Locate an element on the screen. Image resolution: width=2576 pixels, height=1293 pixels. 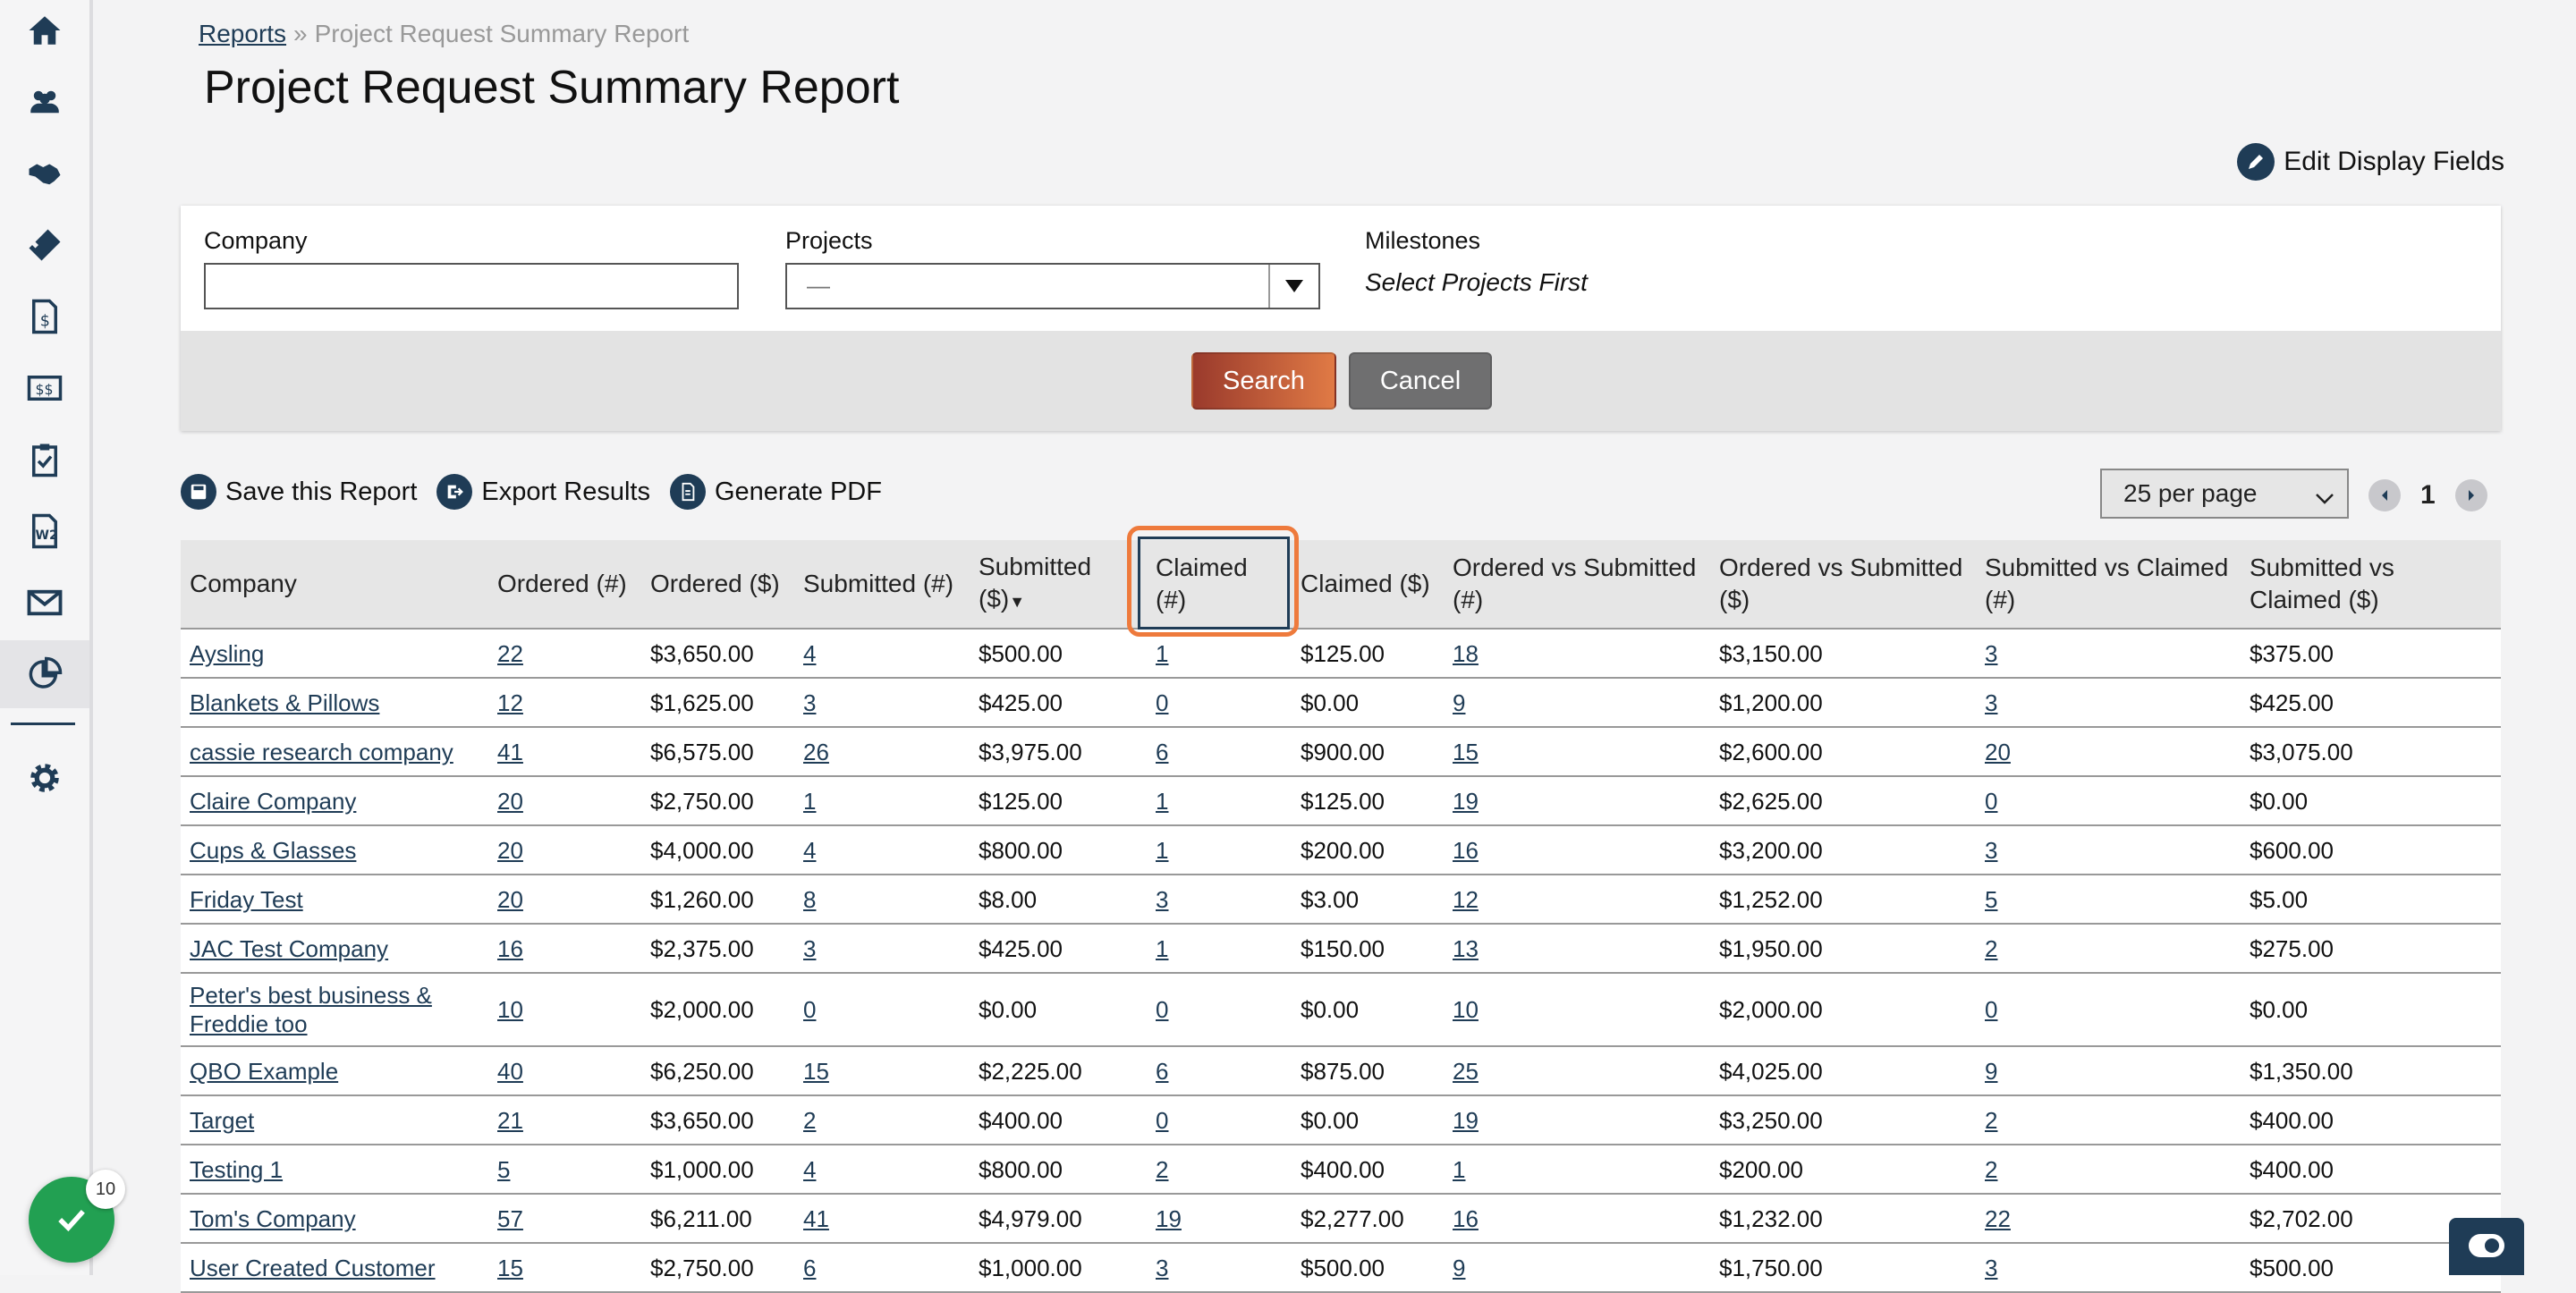
company-link: cassie research company is located at coordinates (321, 752).